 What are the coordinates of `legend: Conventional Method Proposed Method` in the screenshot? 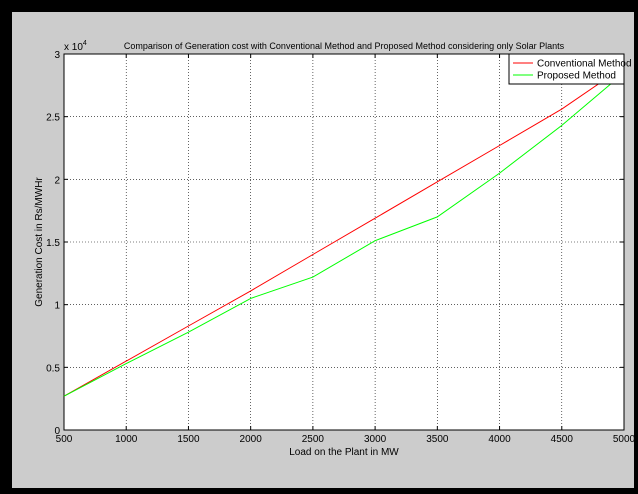 It's located at (570, 69).